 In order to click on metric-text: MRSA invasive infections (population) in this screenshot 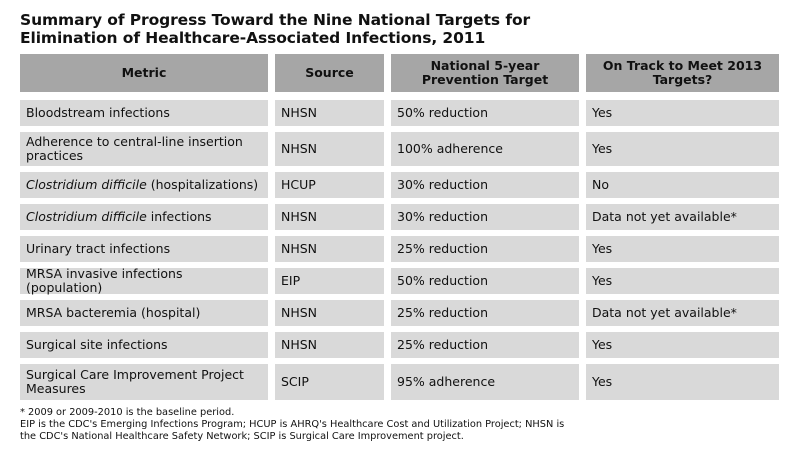, I will do `click(104, 280)`.